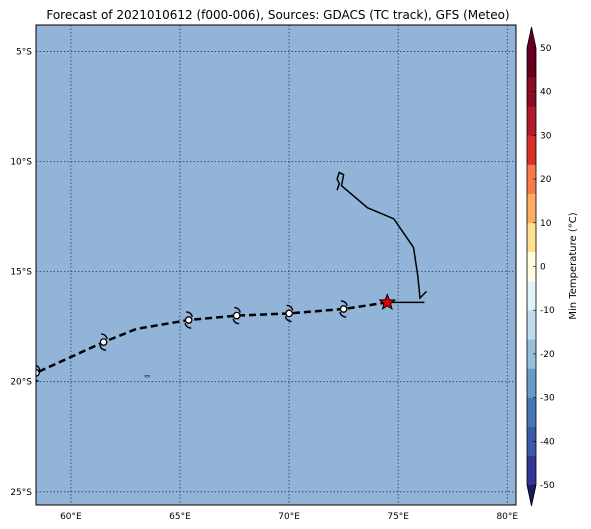  Describe the element at coordinates (21, 383) in the screenshot. I see `lat-tick-label: 20°S` at that location.